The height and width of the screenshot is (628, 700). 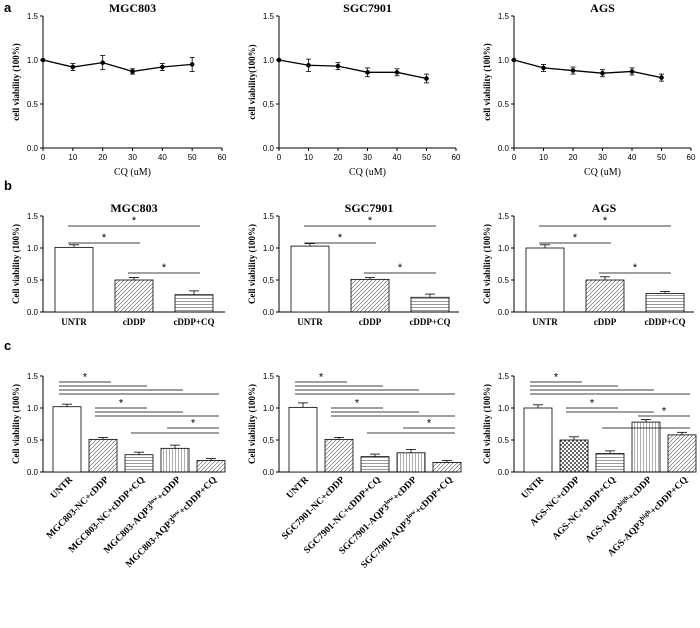 What do you see at coordinates (602, 172) in the screenshot?
I see `x-axis-label: CQ (uM)` at bounding box center [602, 172].